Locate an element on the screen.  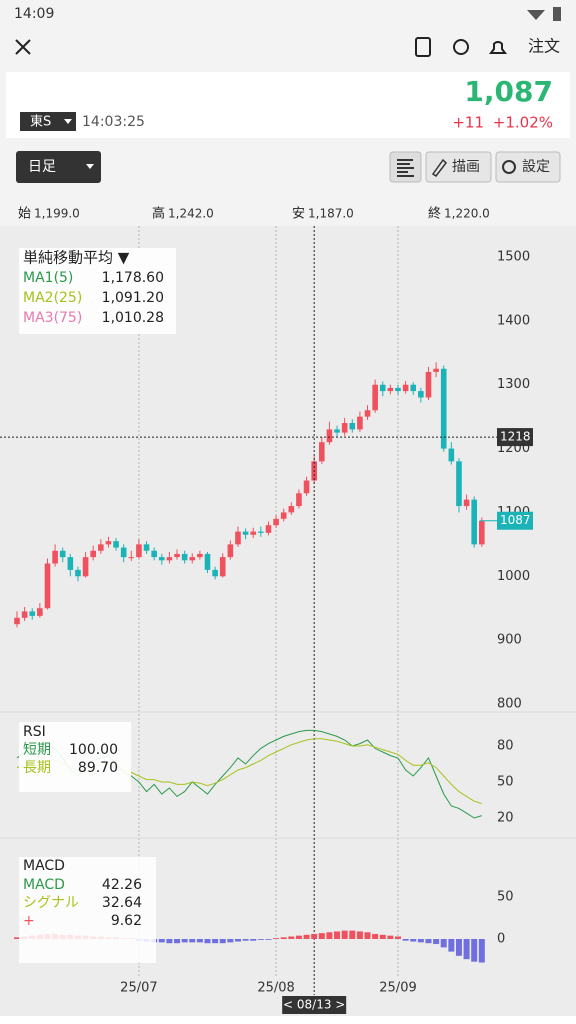
ohlc-label: 高 is located at coordinates (158, 214).